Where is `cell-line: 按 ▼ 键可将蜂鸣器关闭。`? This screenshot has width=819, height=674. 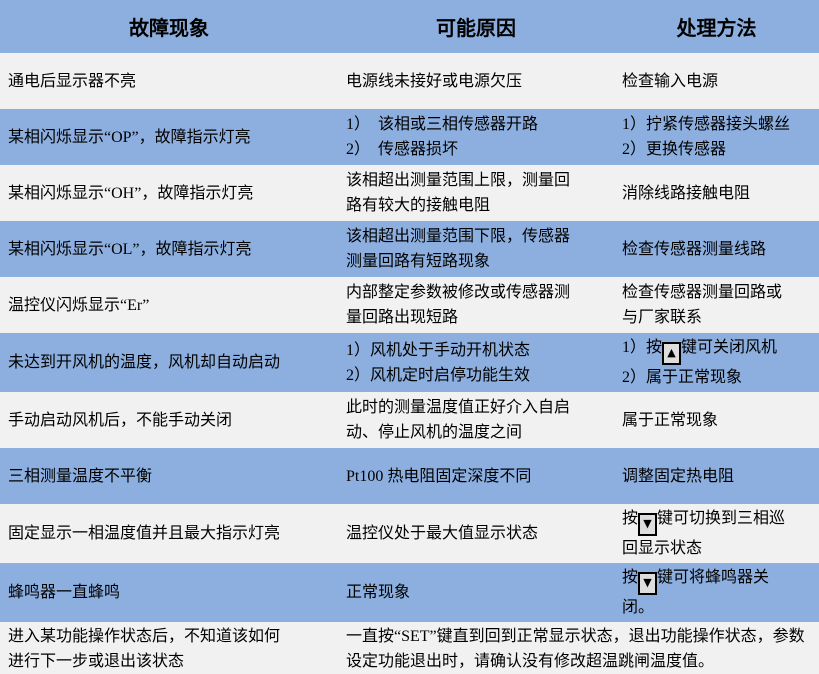
cell-line: 按 ▼ 键可将蜂鸣器关闭。 is located at coordinates (696, 592).